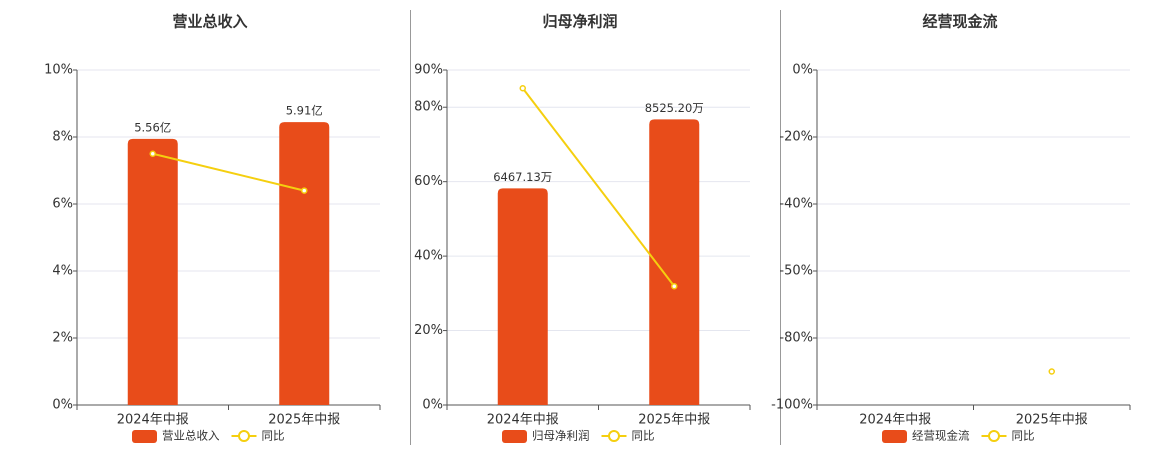 This screenshot has width=1160, height=450. Describe the element at coordinates (152, 127) in the screenshot. I see `value-label: 5.56亿` at that location.